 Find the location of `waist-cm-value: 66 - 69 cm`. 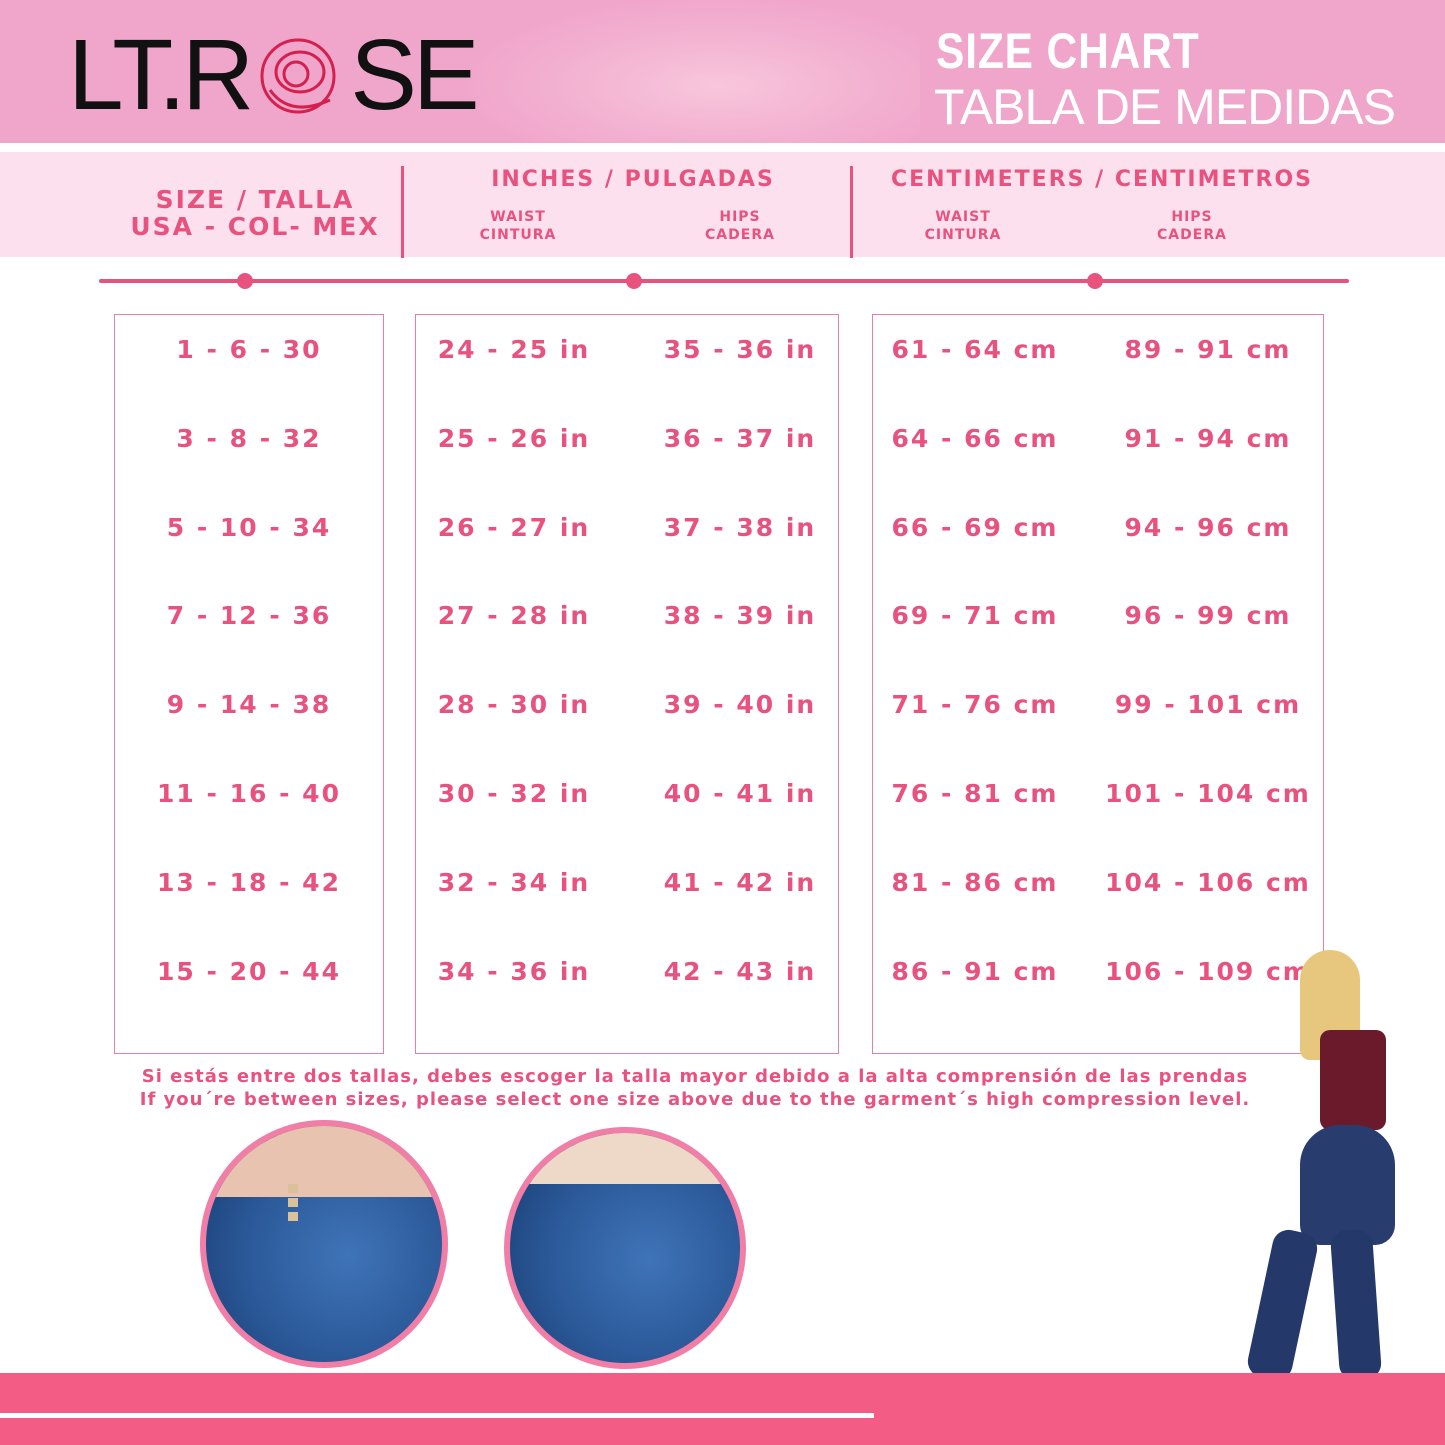

waist-cm-value: 66 - 69 cm is located at coordinates (975, 527).